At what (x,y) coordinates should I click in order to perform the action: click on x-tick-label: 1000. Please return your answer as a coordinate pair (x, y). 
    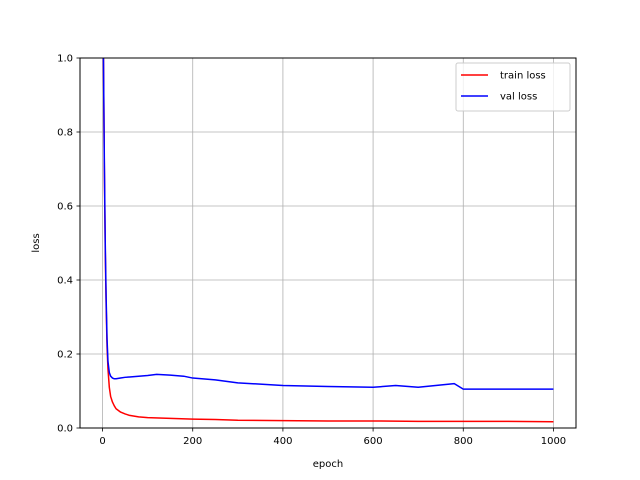
    Looking at the image, I should click on (553, 441).